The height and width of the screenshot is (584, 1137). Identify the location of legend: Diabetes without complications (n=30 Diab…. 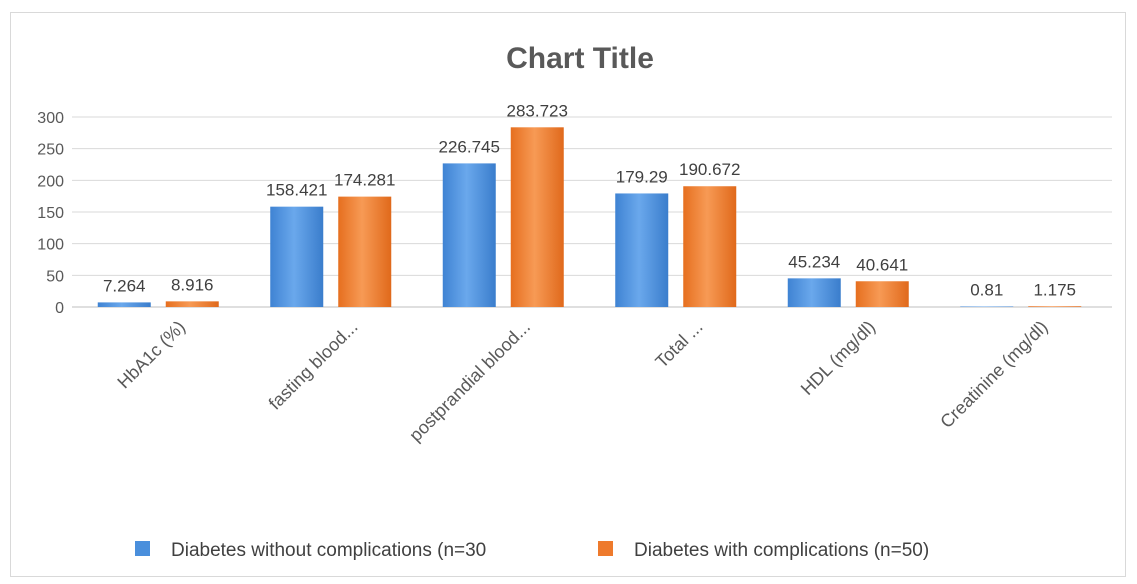
(532, 550).